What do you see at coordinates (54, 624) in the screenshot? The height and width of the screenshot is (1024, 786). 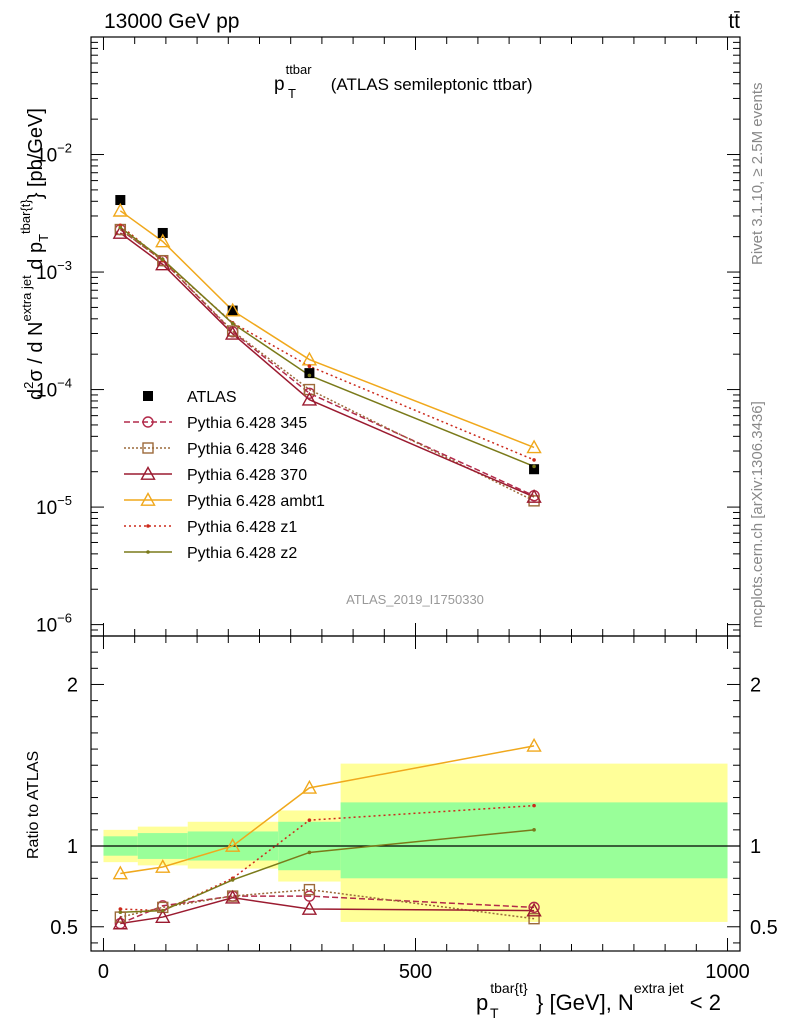 I see `main-ytick-label-0: 10⁻⁶` at bounding box center [54, 624].